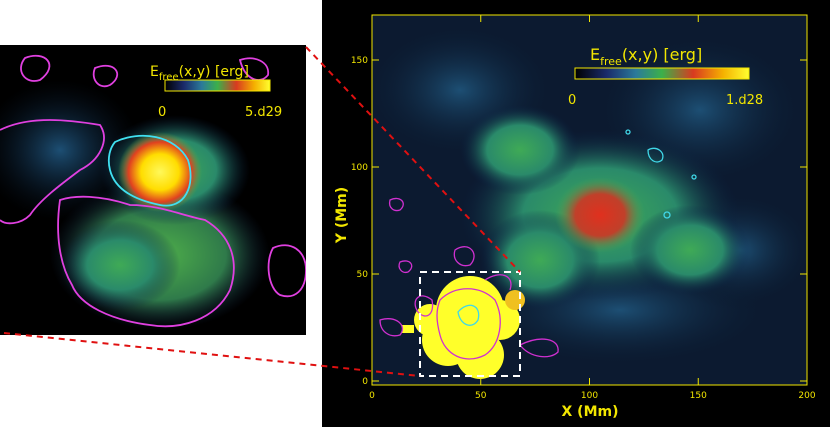 This screenshot has height=427, width=830. I want to click on inset-colorbar-label-rest: (x,y) [erg], so click(214, 72).